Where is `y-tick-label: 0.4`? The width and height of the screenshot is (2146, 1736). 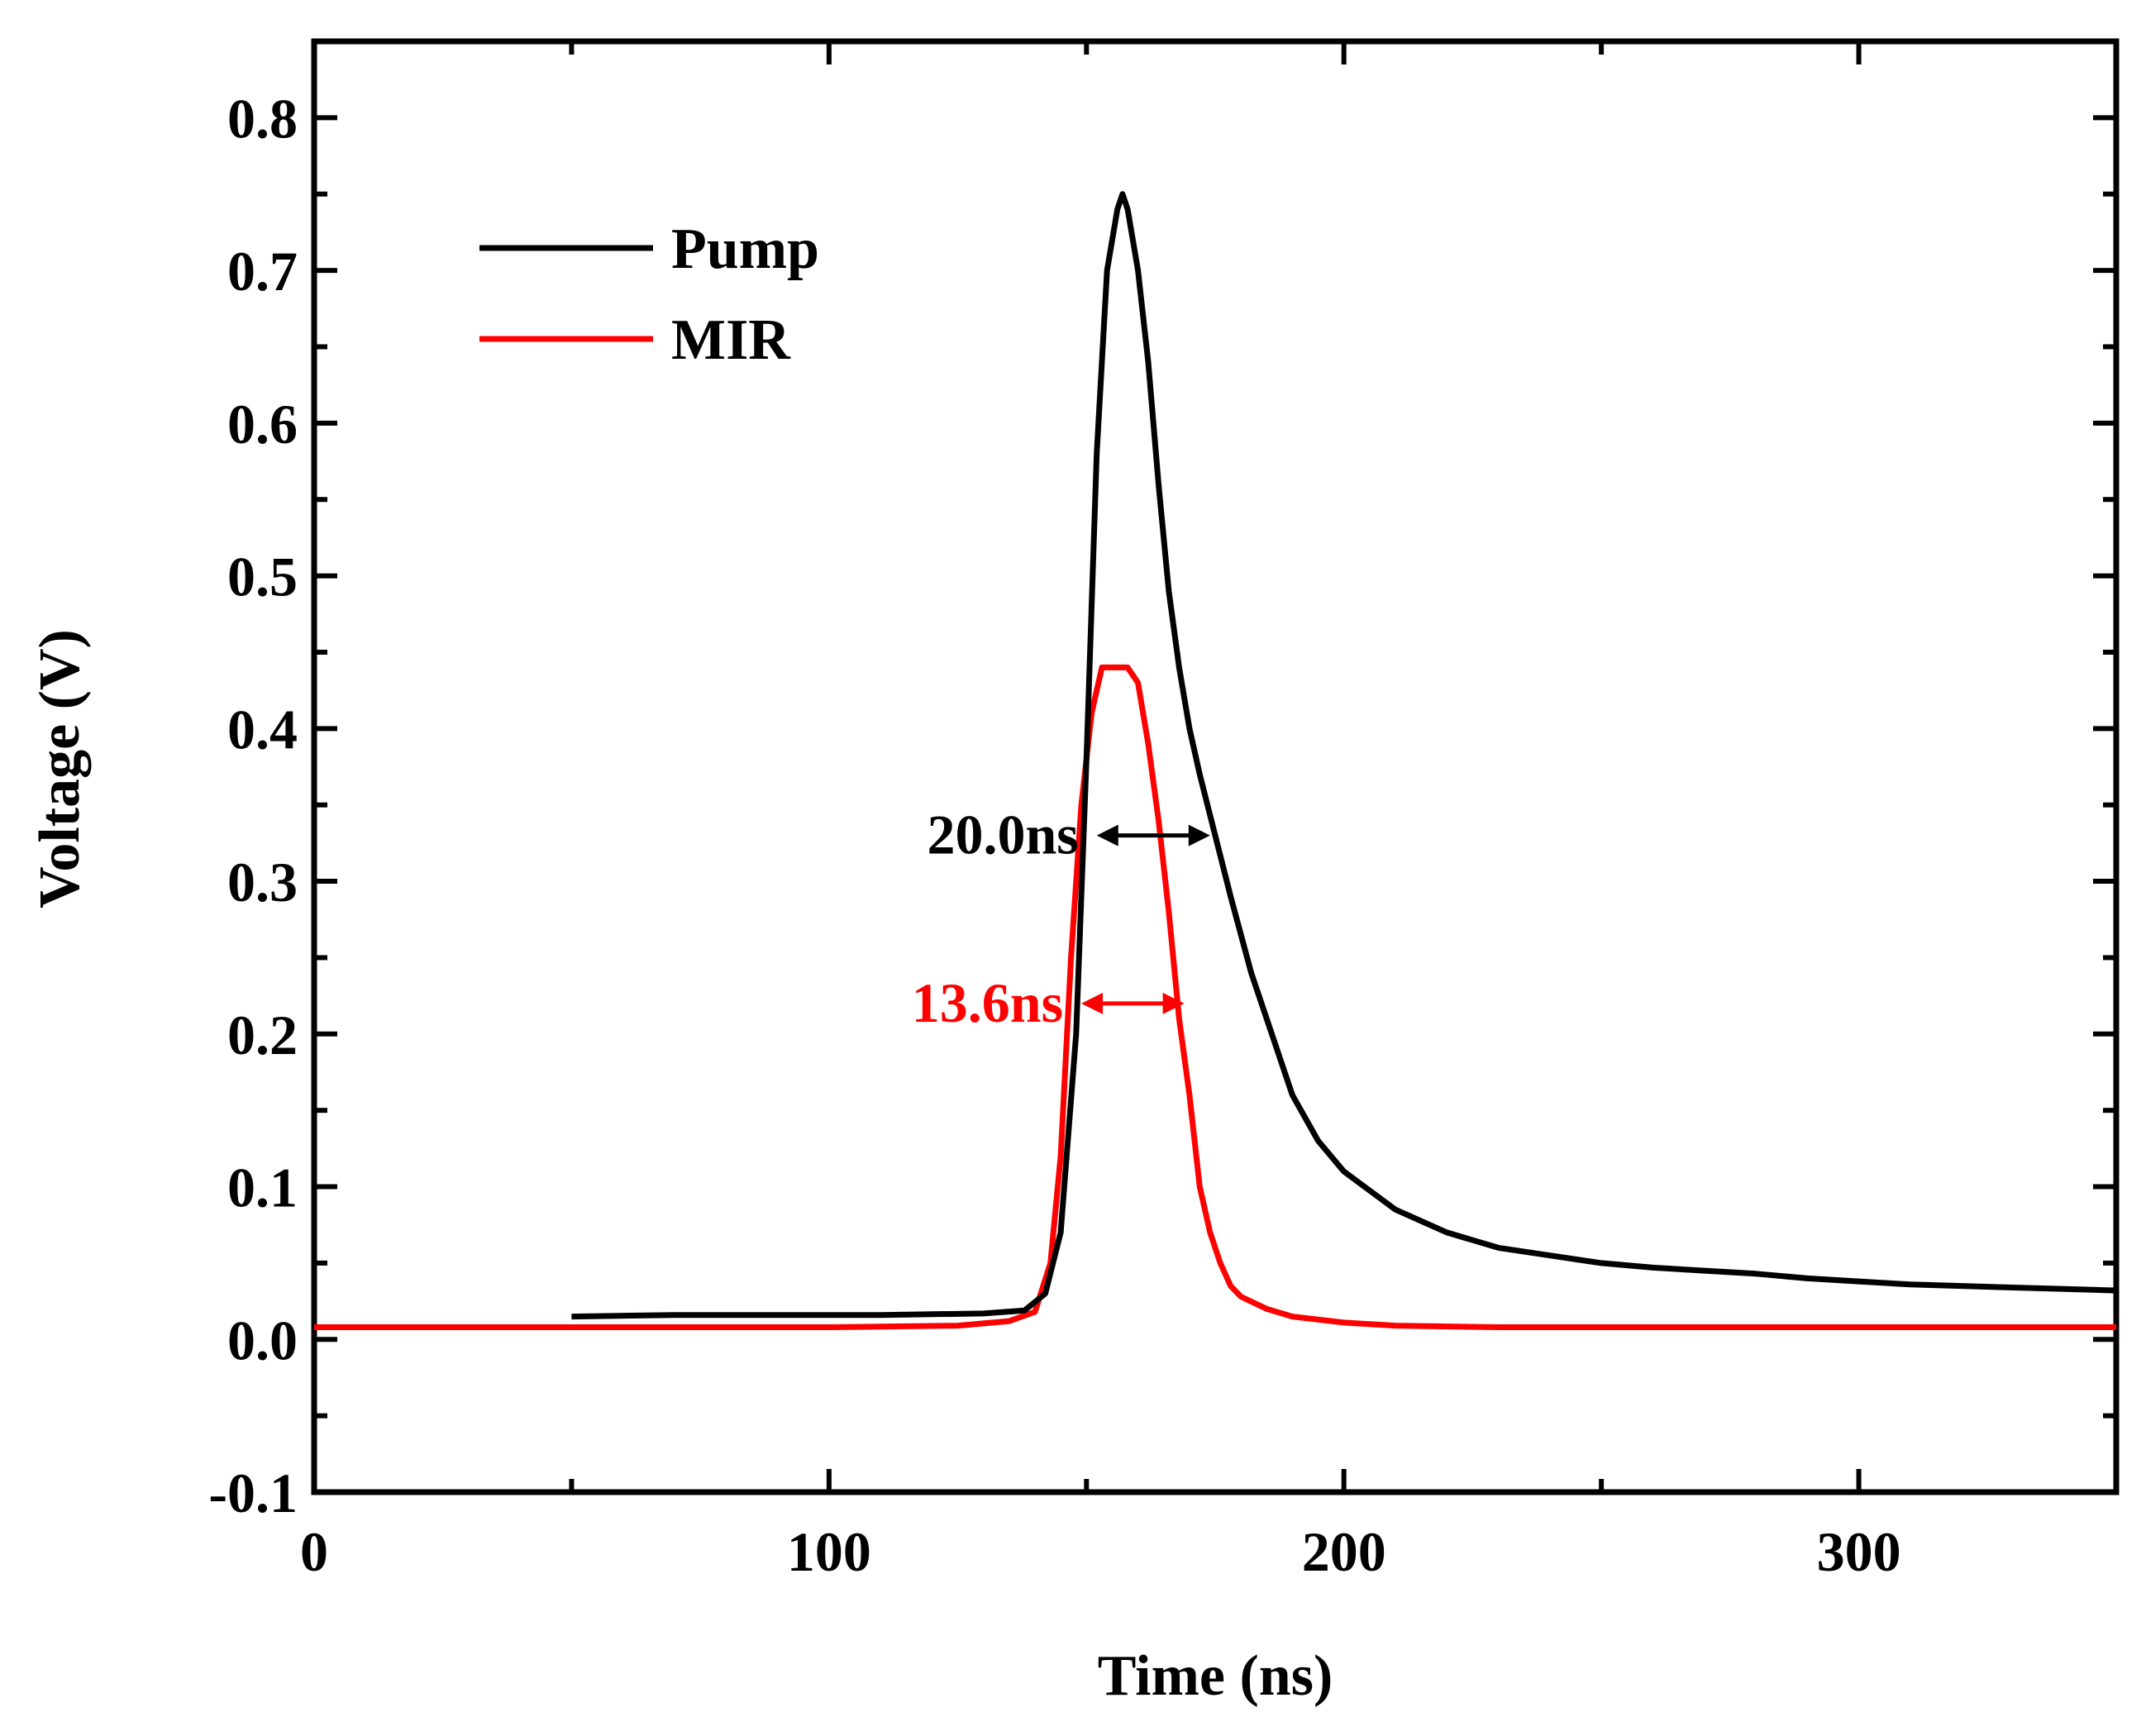
y-tick-label: 0.4 is located at coordinates (262, 729).